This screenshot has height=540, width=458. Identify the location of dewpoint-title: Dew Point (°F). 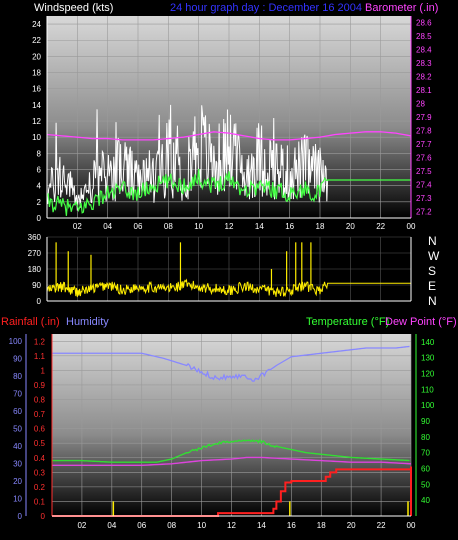
(421, 322).